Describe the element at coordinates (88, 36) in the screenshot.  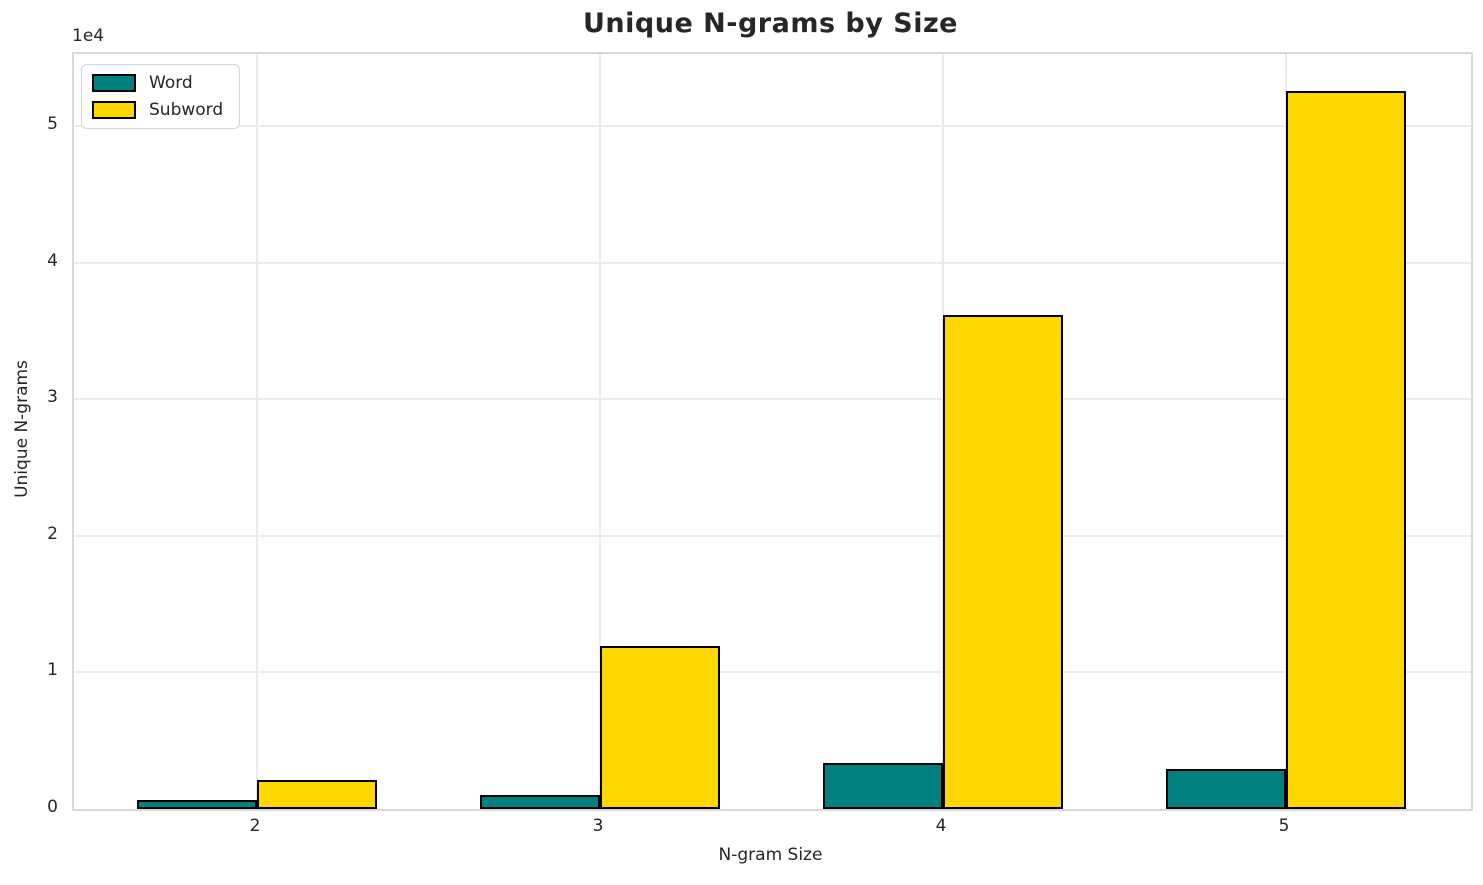
I see `y-axis-offset-label: 1e4` at that location.